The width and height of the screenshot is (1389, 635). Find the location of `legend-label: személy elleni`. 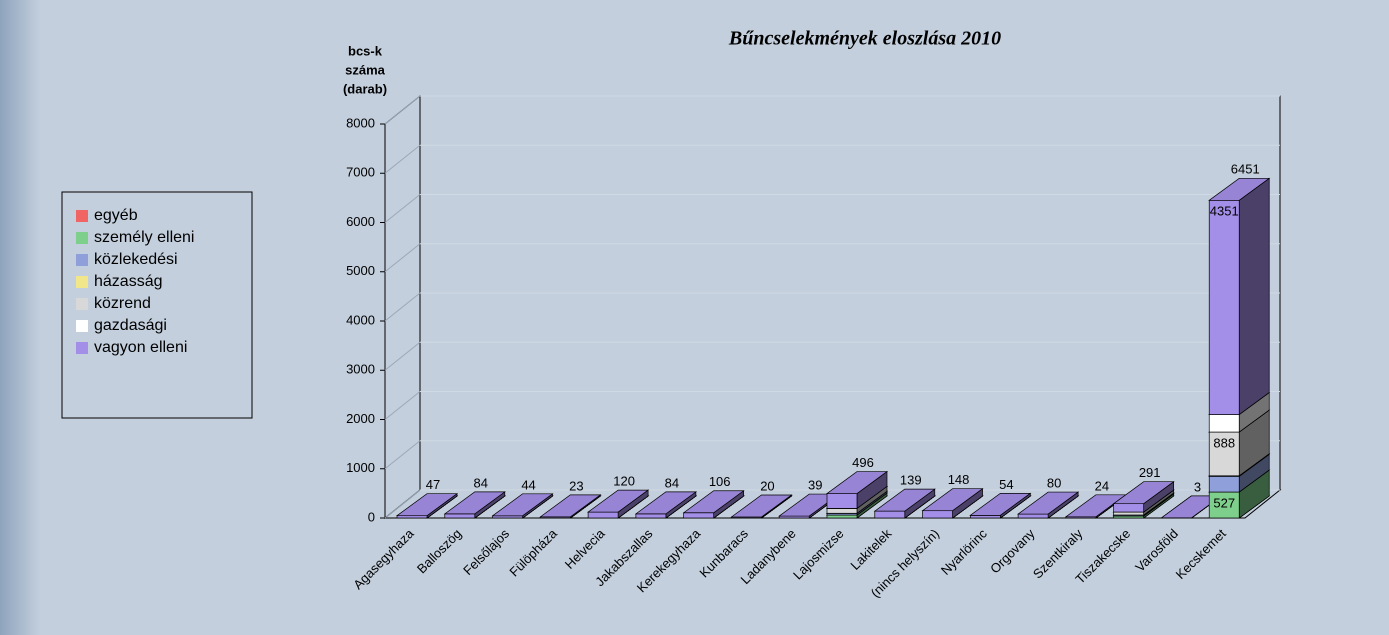

legend-label: személy elleni is located at coordinates (144, 237).